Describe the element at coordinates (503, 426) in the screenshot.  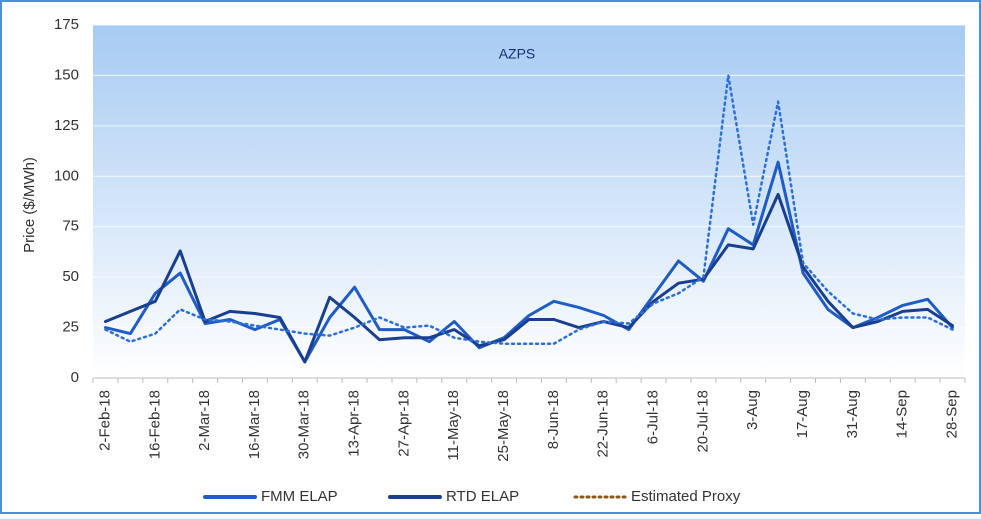
I see `x-tick-label: 25-May-18` at that location.